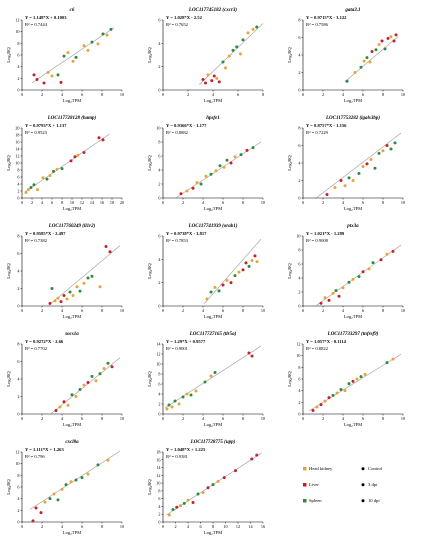 This screenshot has width=423, height=550. What do you see at coordinates (112, 202) in the screenshot?
I see `x-tick-label: 18` at bounding box center [112, 202].